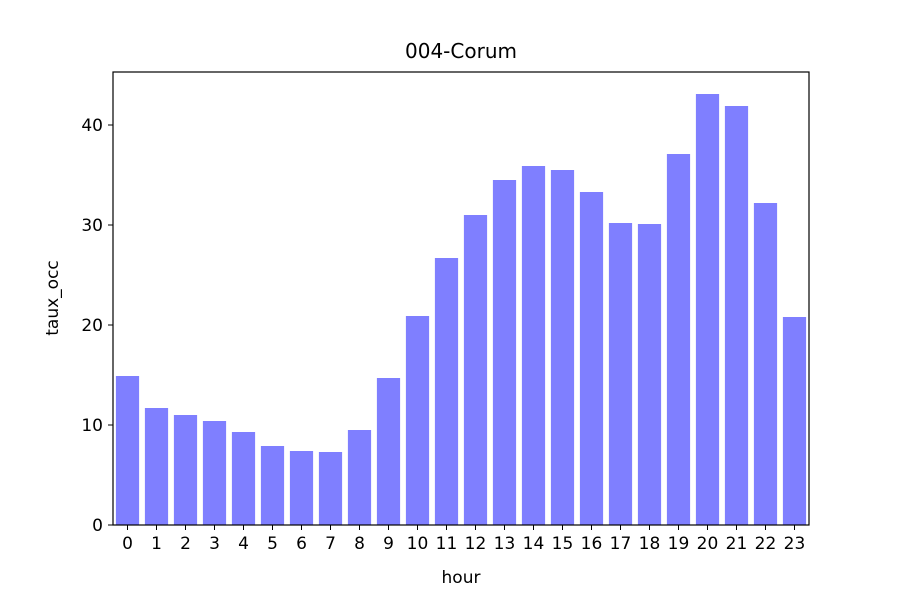  What do you see at coordinates (97, 526) in the screenshot?
I see `y-tick-label: 0` at bounding box center [97, 526].